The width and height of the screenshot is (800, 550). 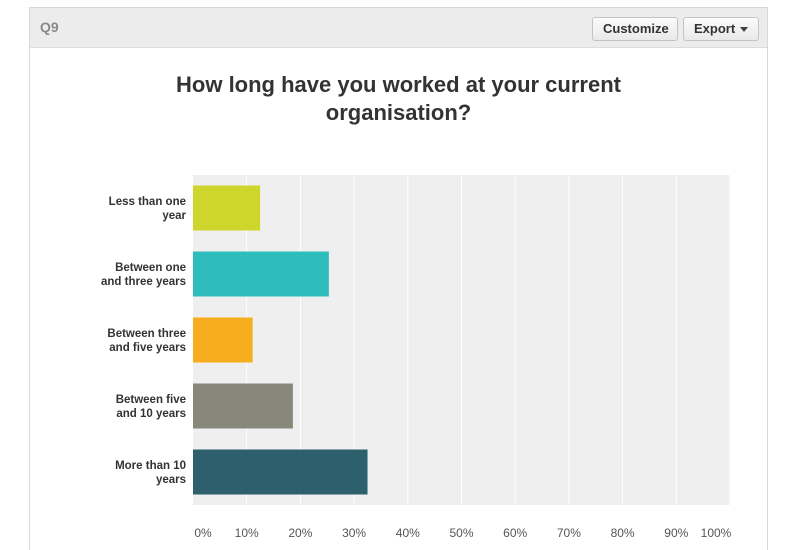 What do you see at coordinates (744, 29) in the screenshot?
I see `chevron-down-icon` at bounding box center [744, 29].